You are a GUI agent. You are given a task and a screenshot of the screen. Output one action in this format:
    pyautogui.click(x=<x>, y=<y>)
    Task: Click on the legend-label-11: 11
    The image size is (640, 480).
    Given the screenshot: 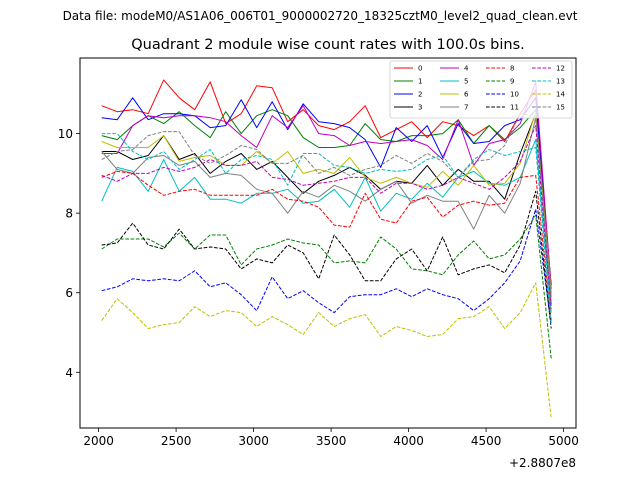 What is the action you would take?
    pyautogui.click(x=514, y=108)
    